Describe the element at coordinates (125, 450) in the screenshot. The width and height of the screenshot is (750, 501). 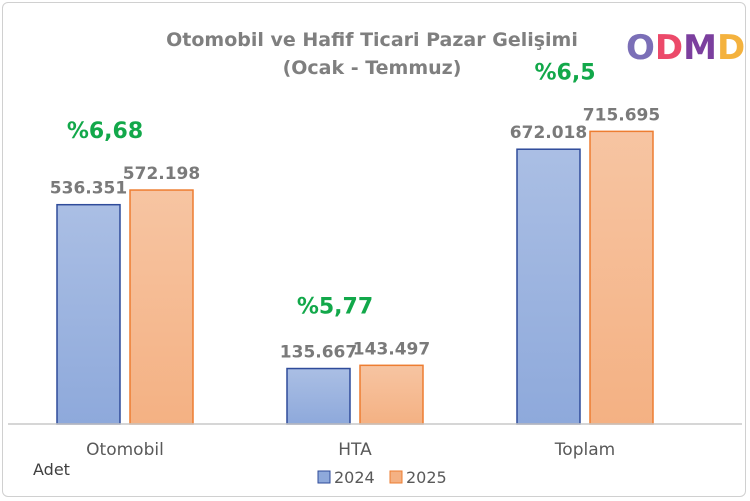
I see `category-tick-label: Otomobil` at that location.